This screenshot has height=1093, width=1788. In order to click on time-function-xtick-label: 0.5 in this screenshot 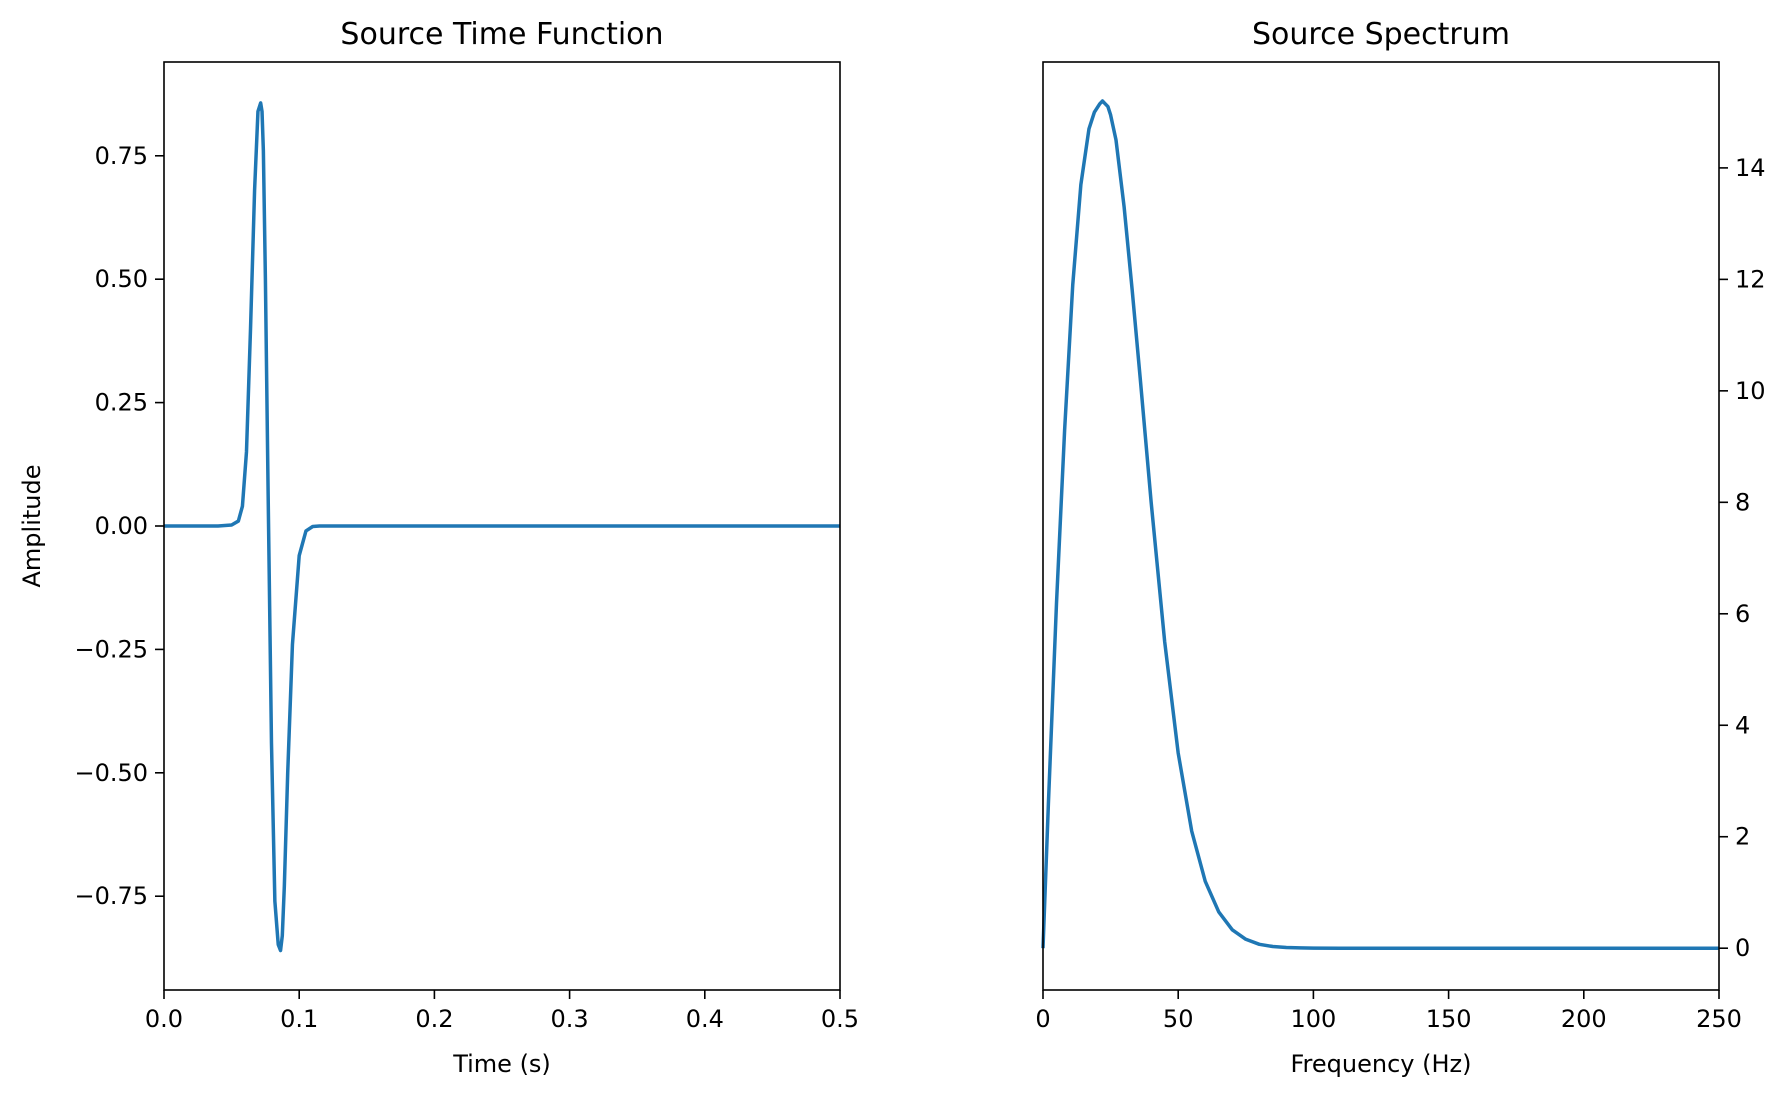, I will do `click(840, 1019)`.